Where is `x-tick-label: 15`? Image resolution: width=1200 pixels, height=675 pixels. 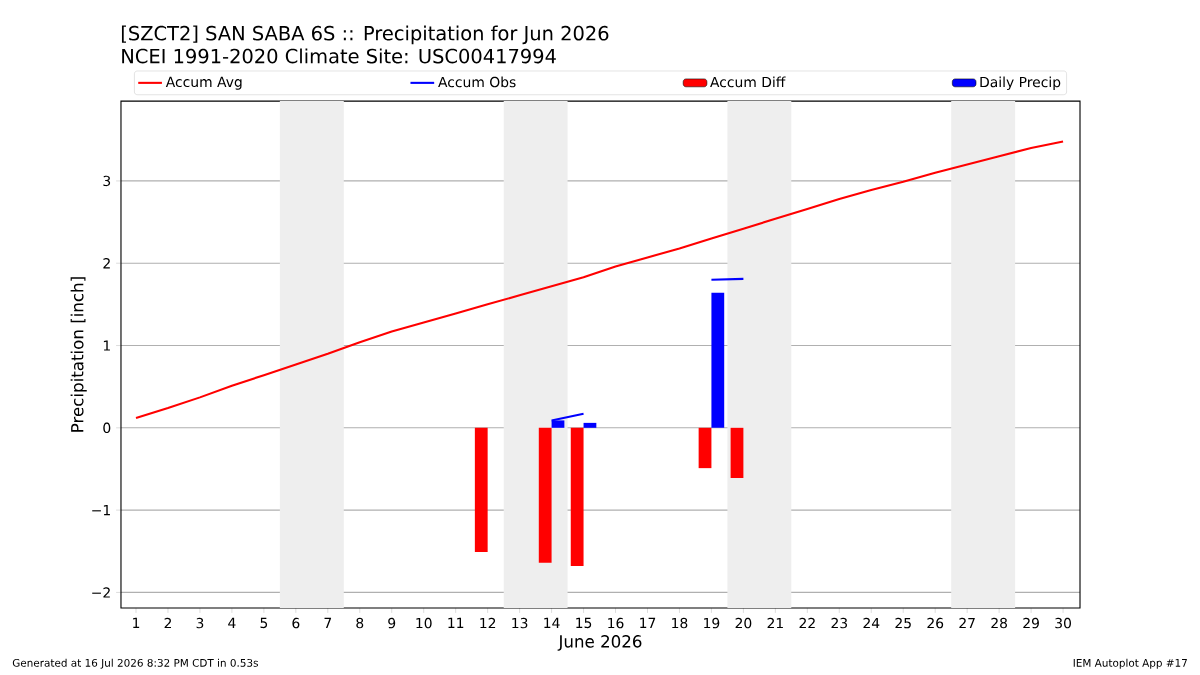 x-tick-label: 15 is located at coordinates (584, 623).